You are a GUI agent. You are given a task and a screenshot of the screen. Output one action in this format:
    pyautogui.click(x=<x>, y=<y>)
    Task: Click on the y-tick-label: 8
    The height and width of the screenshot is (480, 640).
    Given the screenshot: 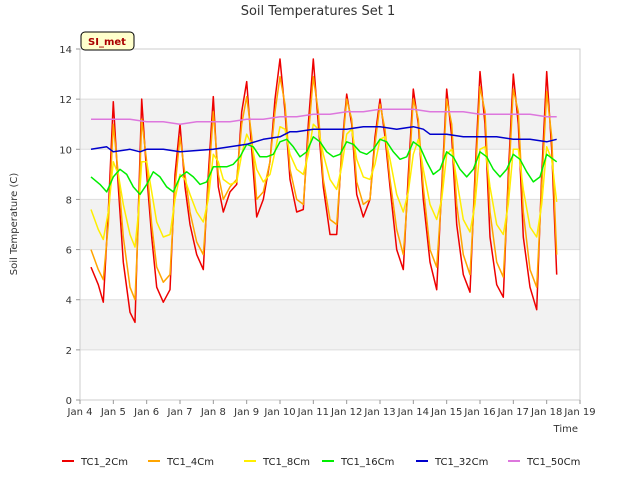 What is the action you would take?
    pyautogui.click(x=69, y=200)
    